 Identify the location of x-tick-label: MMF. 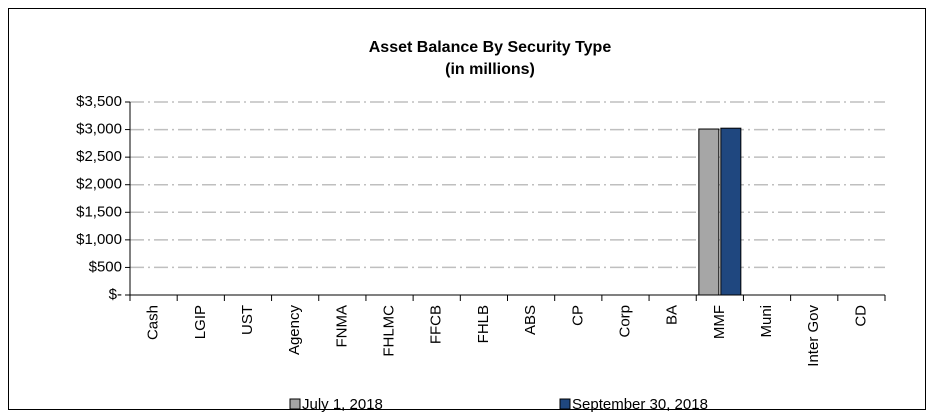
(719, 322).